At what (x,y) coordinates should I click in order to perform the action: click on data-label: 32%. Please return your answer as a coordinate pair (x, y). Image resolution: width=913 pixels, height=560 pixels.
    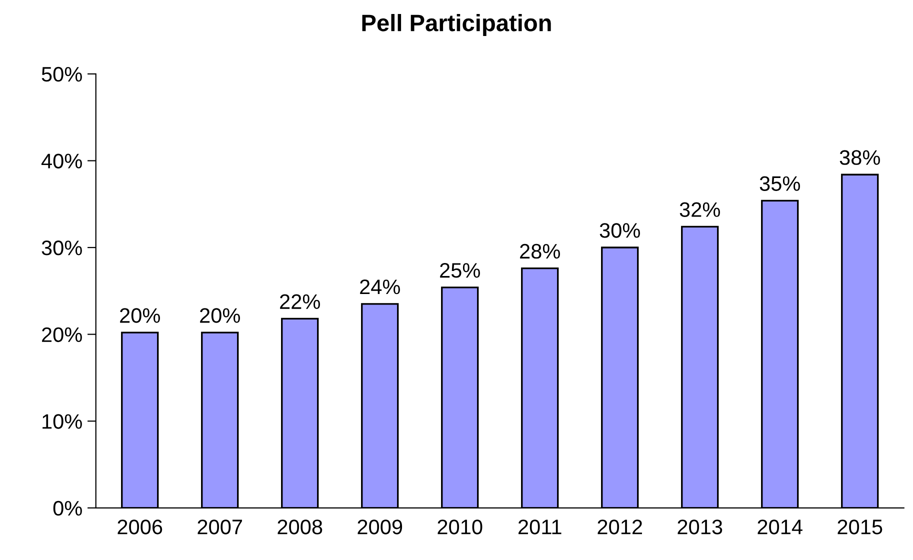
    Looking at the image, I should click on (700, 210).